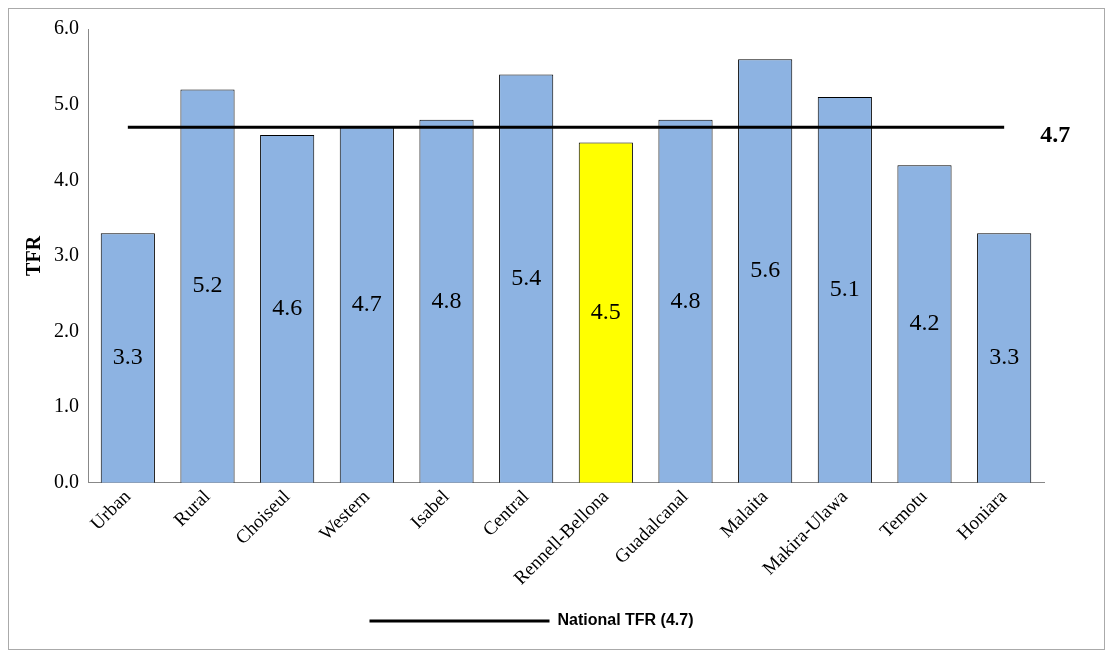 This screenshot has width=1117, height=663. Describe the element at coordinates (526, 276) in the screenshot. I see `data-label: 5.4` at that location.